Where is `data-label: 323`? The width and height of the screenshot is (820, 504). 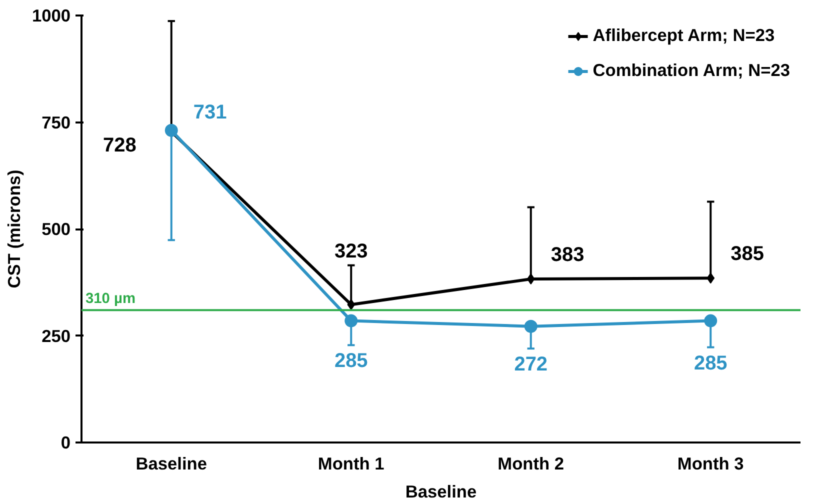
data-label: 323 is located at coordinates (351, 251).